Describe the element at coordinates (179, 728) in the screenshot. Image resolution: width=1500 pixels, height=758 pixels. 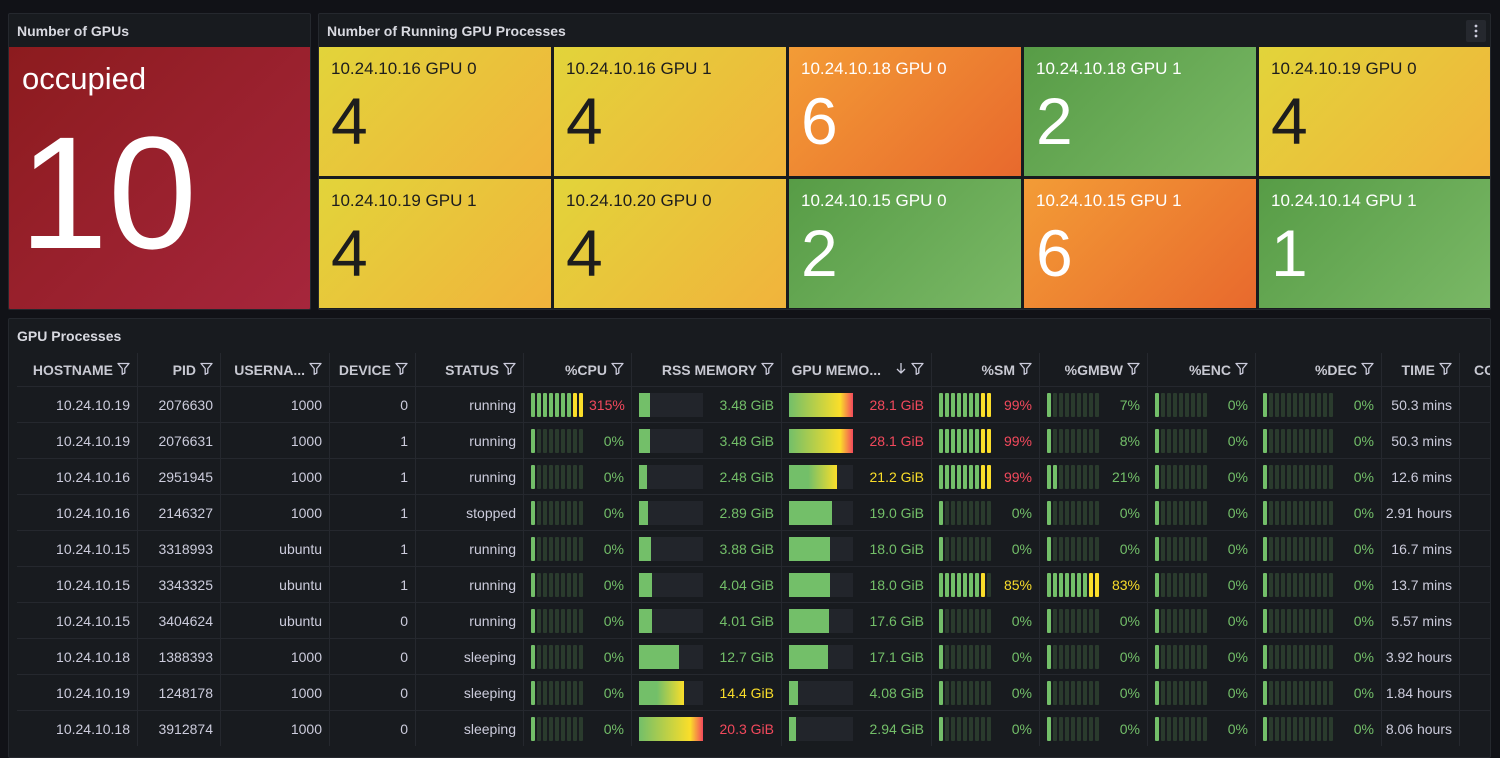
I see `cell: 3912874` at that location.